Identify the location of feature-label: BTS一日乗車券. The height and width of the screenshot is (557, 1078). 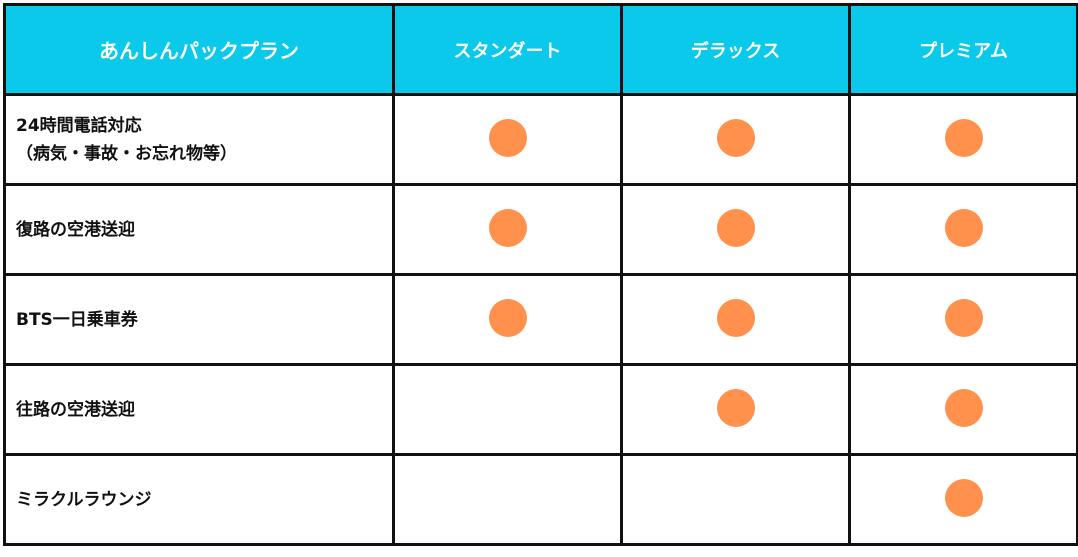
(199, 319).